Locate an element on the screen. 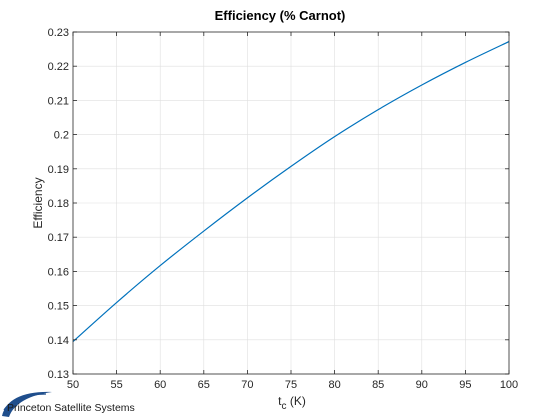  x-tick-labels: 50 55 60 65 70 75 80 85 90 95 100 is located at coordinates (292, 385).